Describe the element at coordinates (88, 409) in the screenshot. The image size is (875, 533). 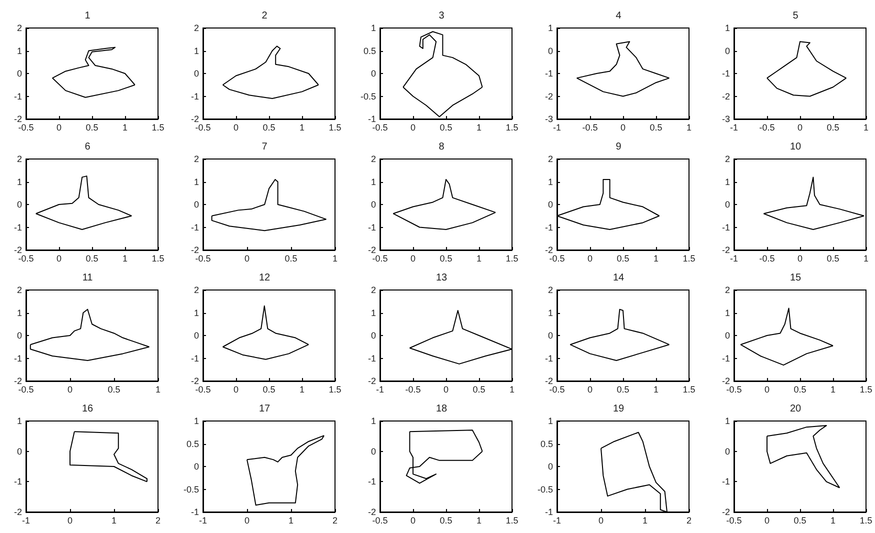
I see `chart-title: 16` at that location.